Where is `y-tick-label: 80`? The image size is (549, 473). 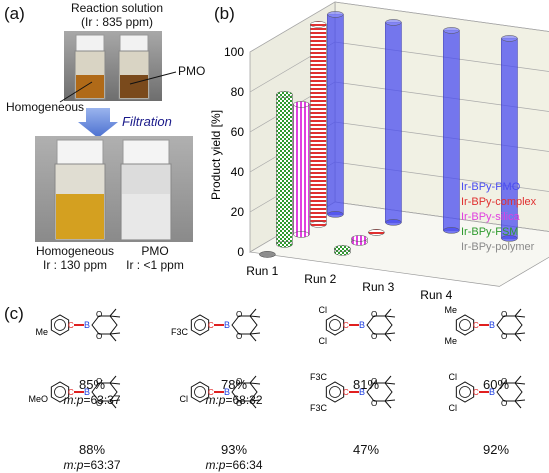
y-tick-label: 80 is located at coordinates (238, 92).